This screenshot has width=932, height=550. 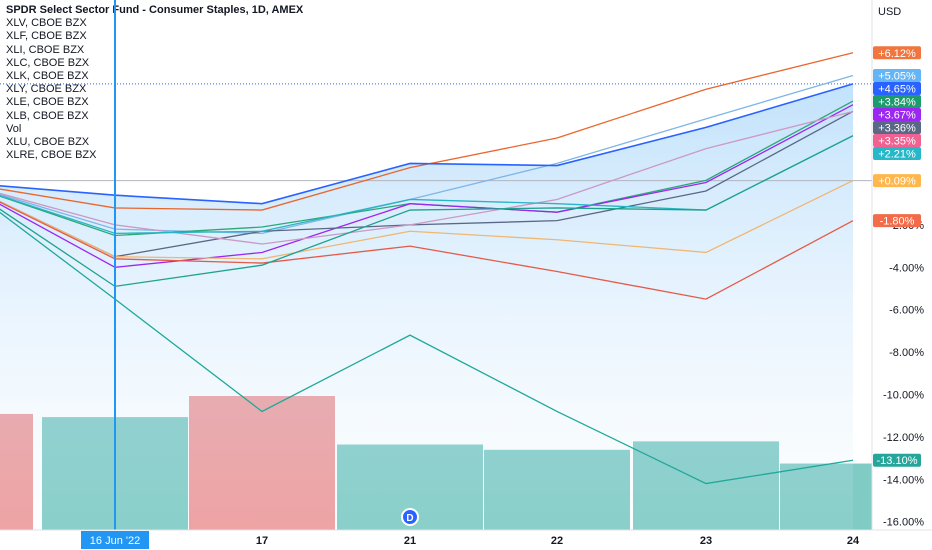 I want to click on dividend-marker-label: D, so click(x=409, y=518).